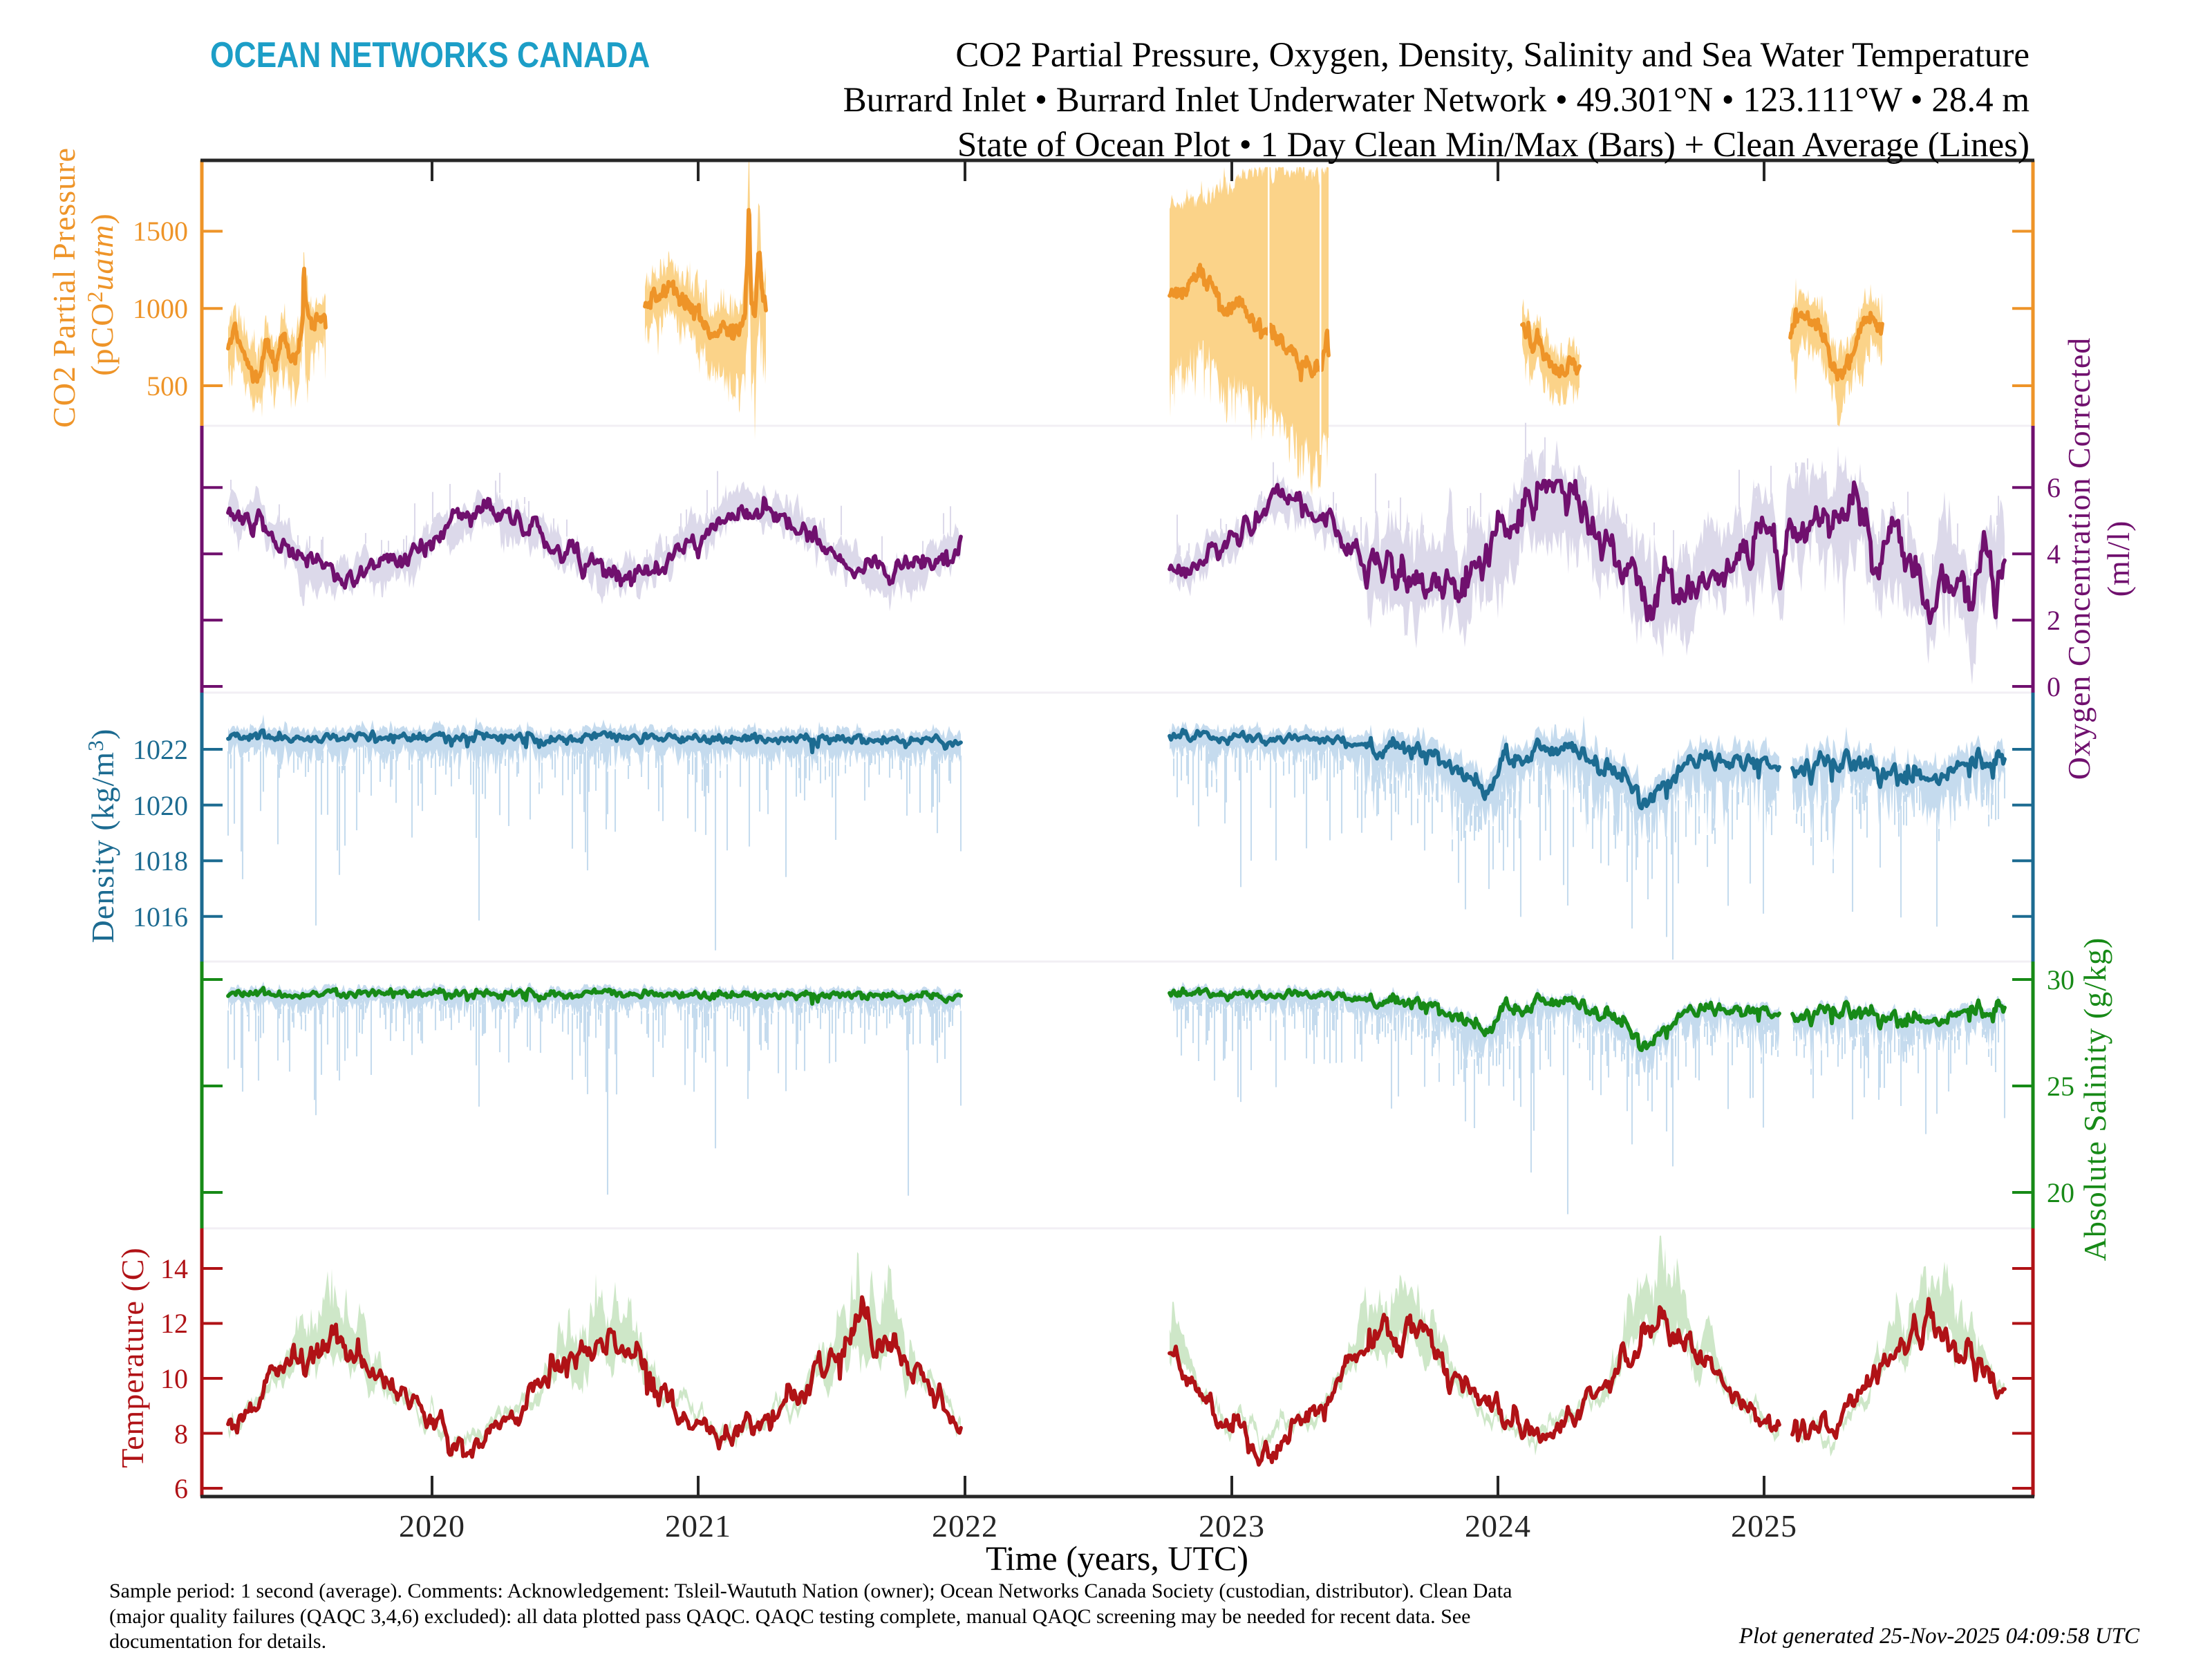 The height and width of the screenshot is (1659, 2212). Describe the element at coordinates (174, 1268) in the screenshot. I see `svg-text: 14` at that location.